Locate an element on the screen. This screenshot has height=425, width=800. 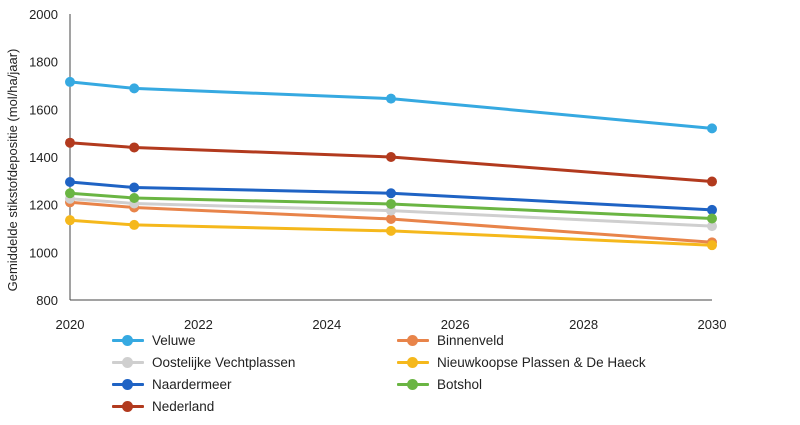
legend-item: Botshol is located at coordinates (439, 384).